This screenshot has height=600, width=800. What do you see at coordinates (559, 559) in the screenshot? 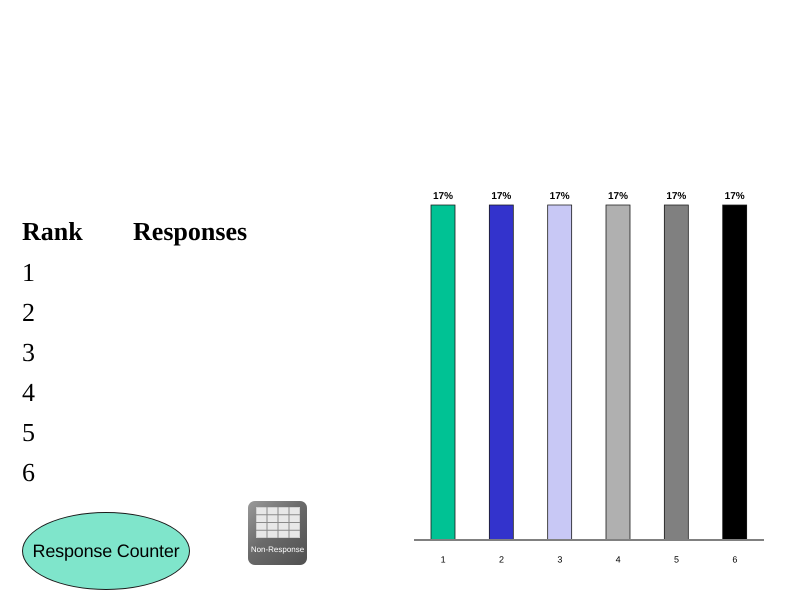
I see `x-tick-label: 3` at bounding box center [559, 559].